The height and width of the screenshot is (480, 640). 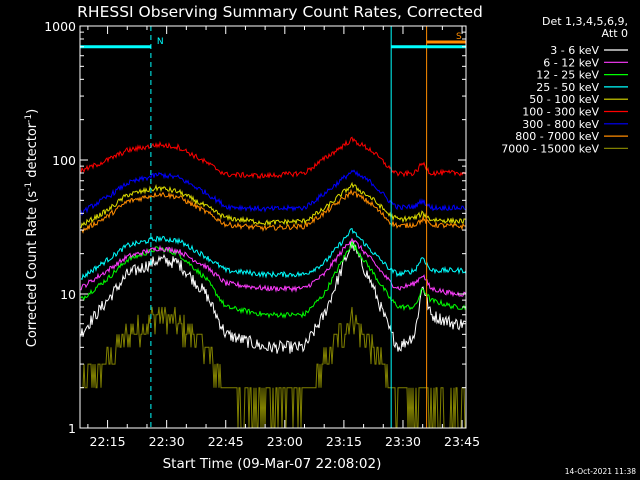 I want to click on legend-label: 800 - 7000 keV, so click(x=557, y=136).